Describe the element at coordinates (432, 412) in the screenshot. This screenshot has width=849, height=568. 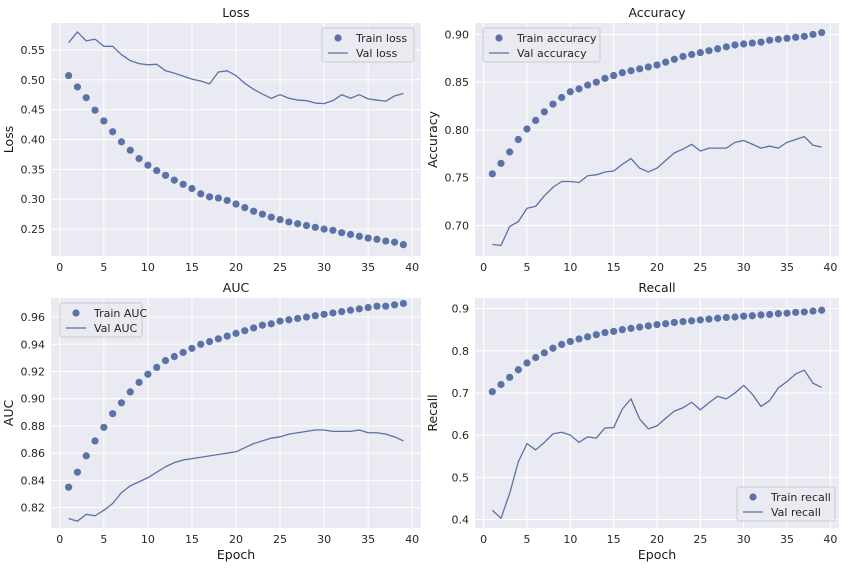
I see `y-axis-label: Recall` at that location.